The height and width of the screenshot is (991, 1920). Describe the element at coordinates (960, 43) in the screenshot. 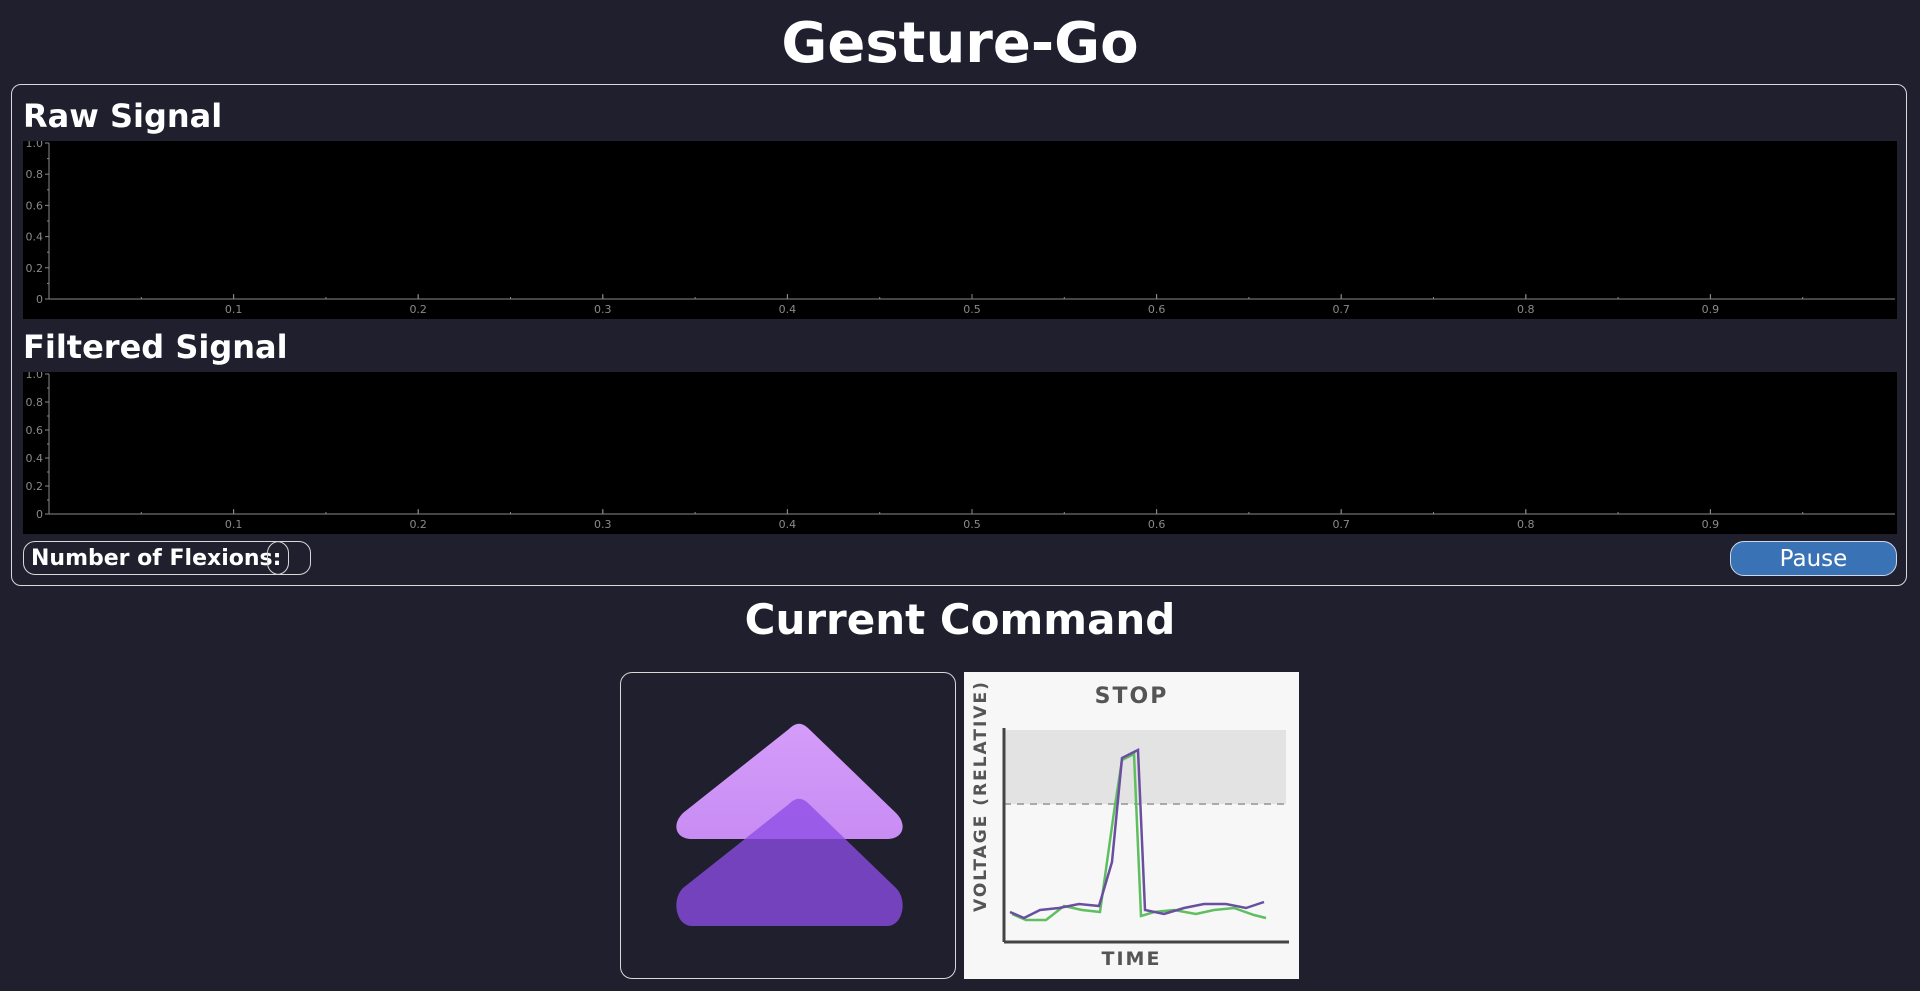

I see `app-title: Gesture-Go` at that location.